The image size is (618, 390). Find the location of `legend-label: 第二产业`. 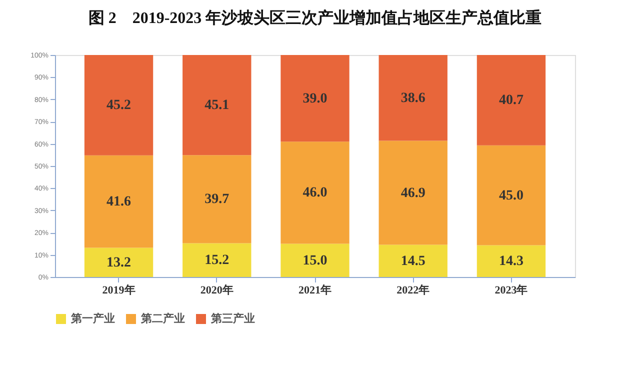

legend-label: 第二产业 is located at coordinates (162, 318).